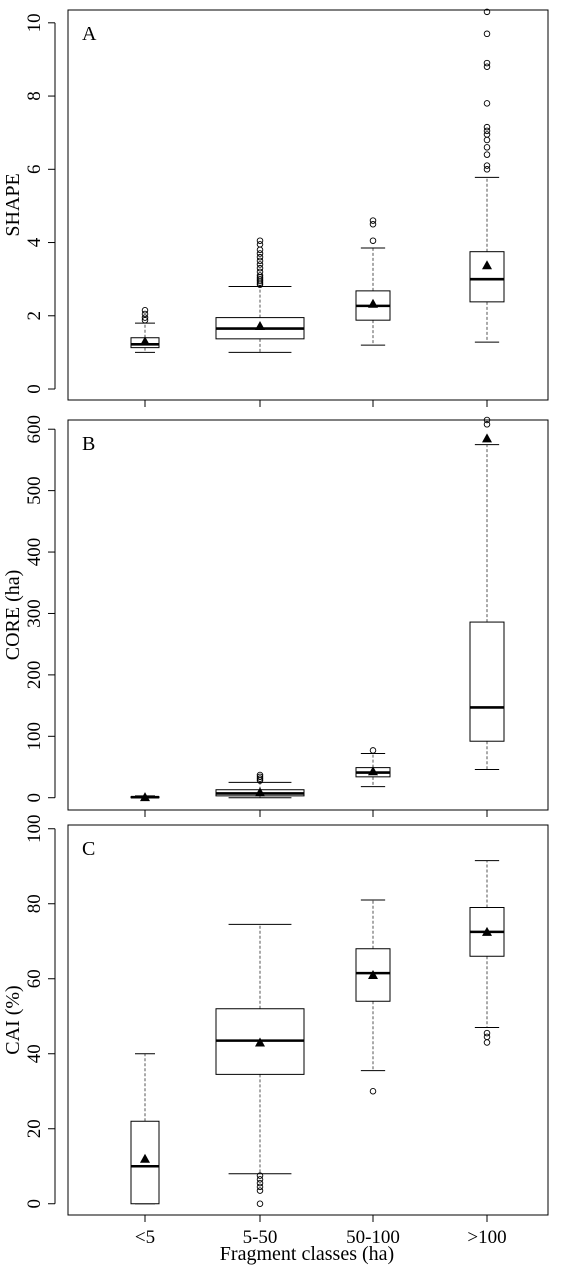  Describe the element at coordinates (88, 444) in the screenshot. I see `panel-letter: B` at that location.